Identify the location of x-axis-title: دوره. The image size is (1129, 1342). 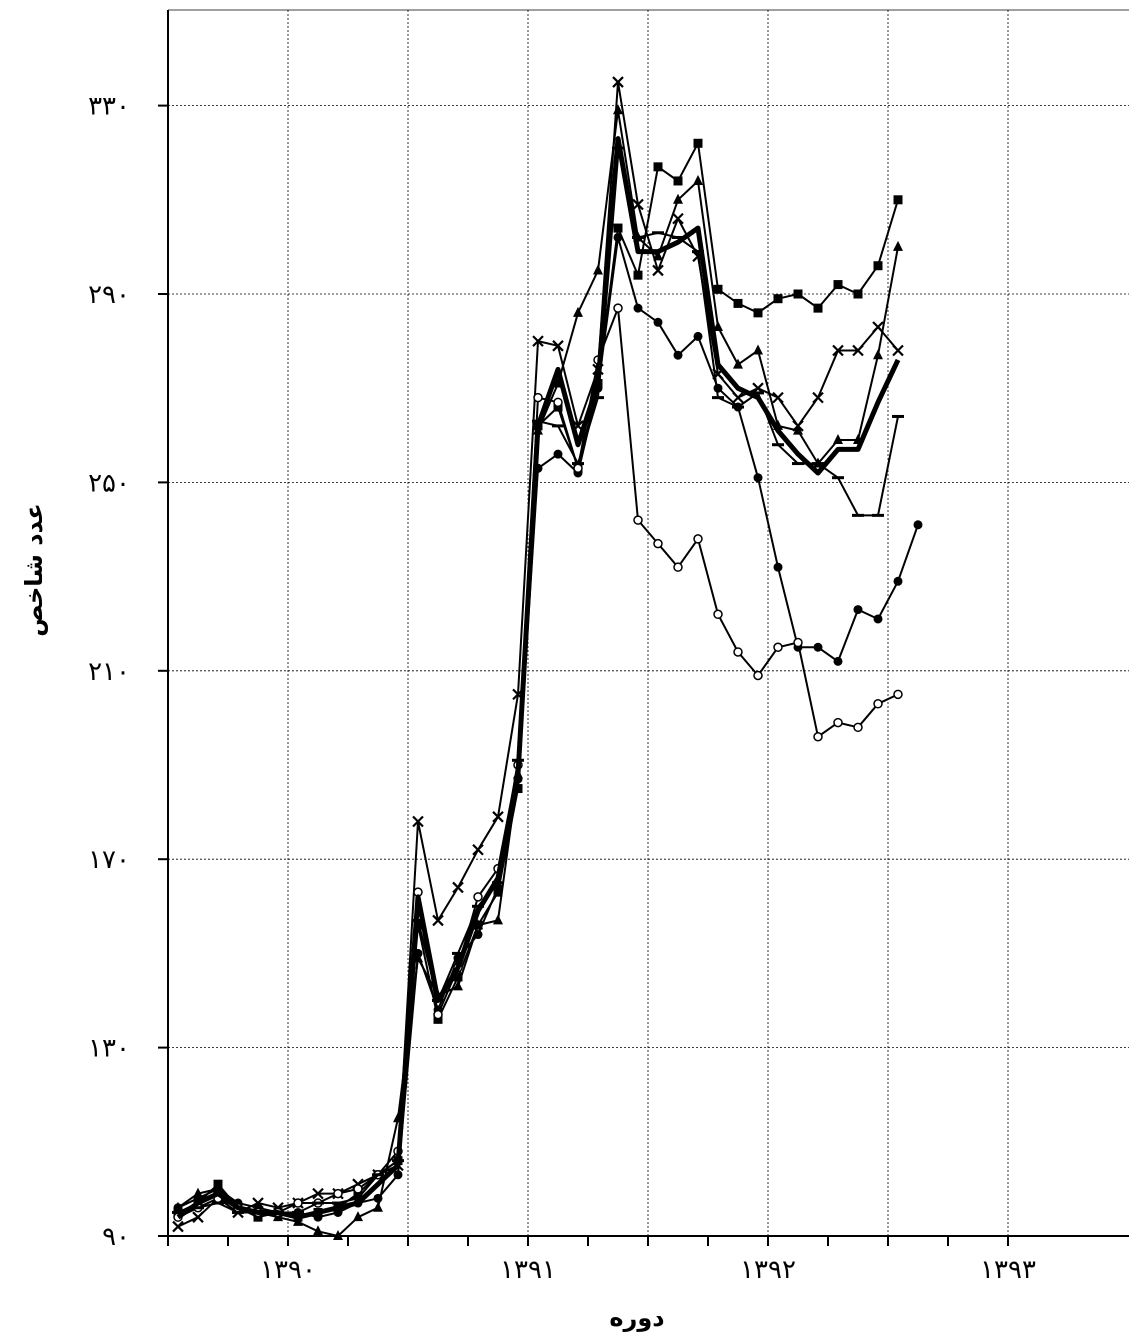
(636, 1318).